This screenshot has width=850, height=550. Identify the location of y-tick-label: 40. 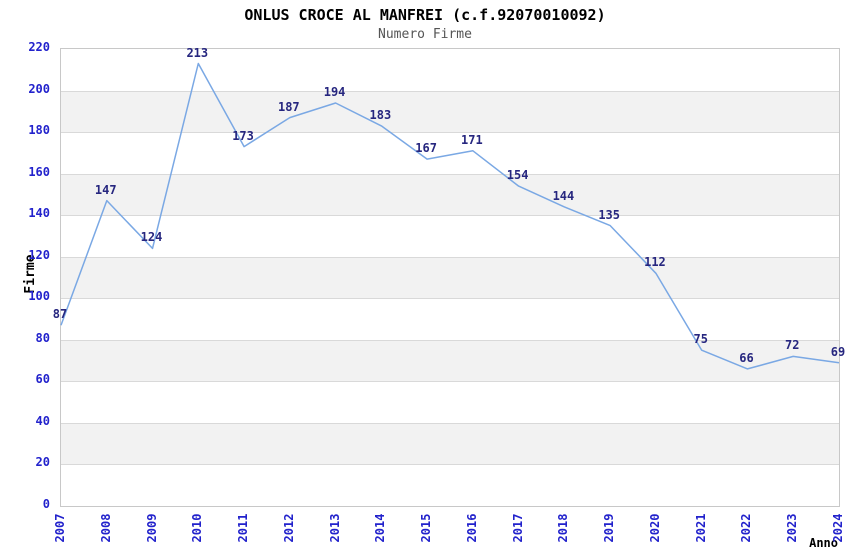
(42, 420).